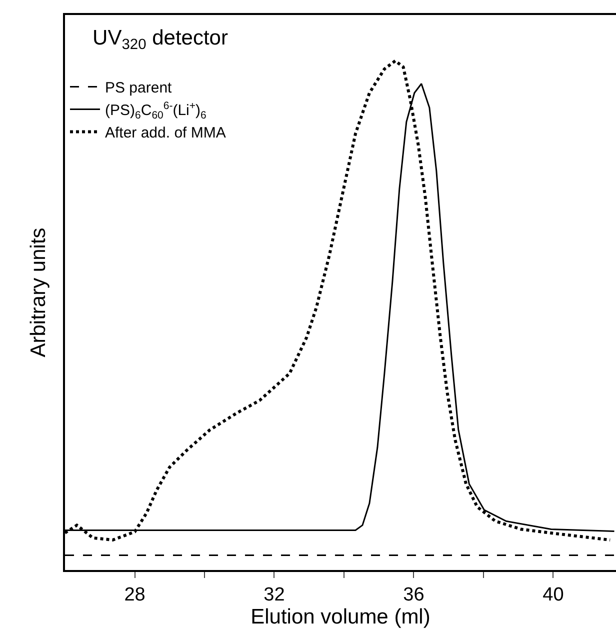  I want to click on x-tick-label: 28, so click(135, 595).